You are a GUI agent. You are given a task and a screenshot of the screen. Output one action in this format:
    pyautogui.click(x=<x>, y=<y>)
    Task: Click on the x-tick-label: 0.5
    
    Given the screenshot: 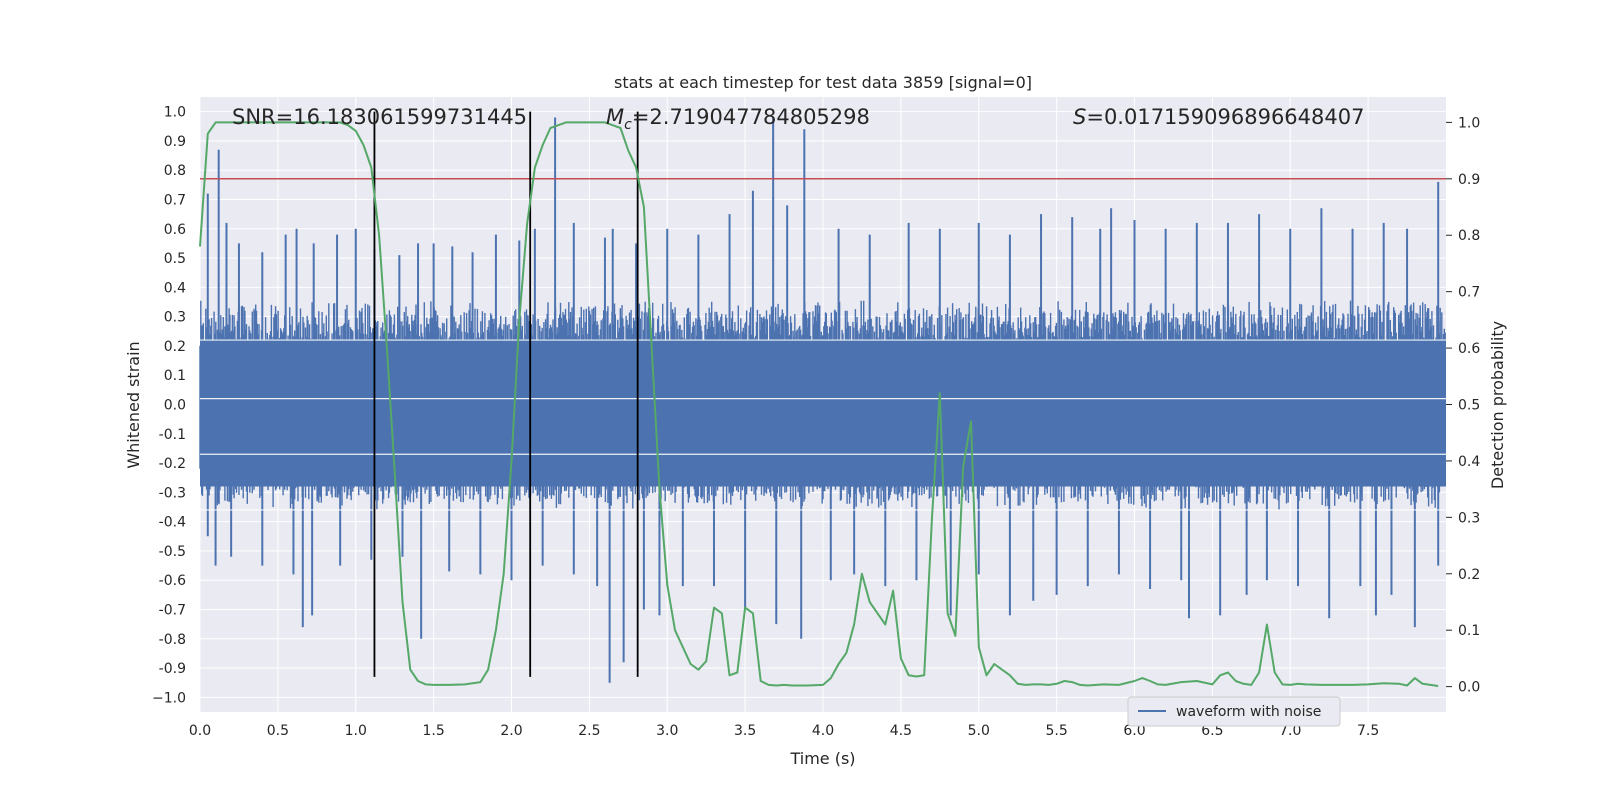 What is the action you would take?
    pyautogui.click(x=278, y=731)
    